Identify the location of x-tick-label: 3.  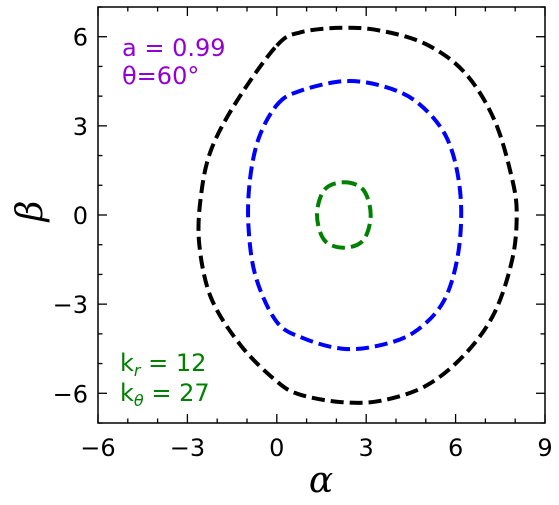
(366, 448).